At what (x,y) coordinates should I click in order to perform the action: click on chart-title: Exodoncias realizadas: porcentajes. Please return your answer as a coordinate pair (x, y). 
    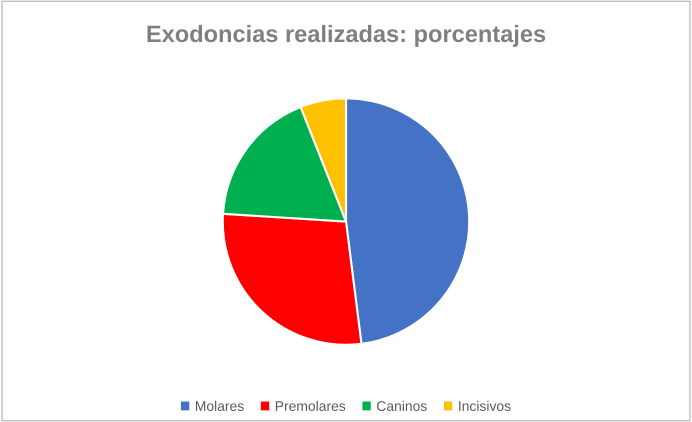
    Looking at the image, I should click on (346, 35).